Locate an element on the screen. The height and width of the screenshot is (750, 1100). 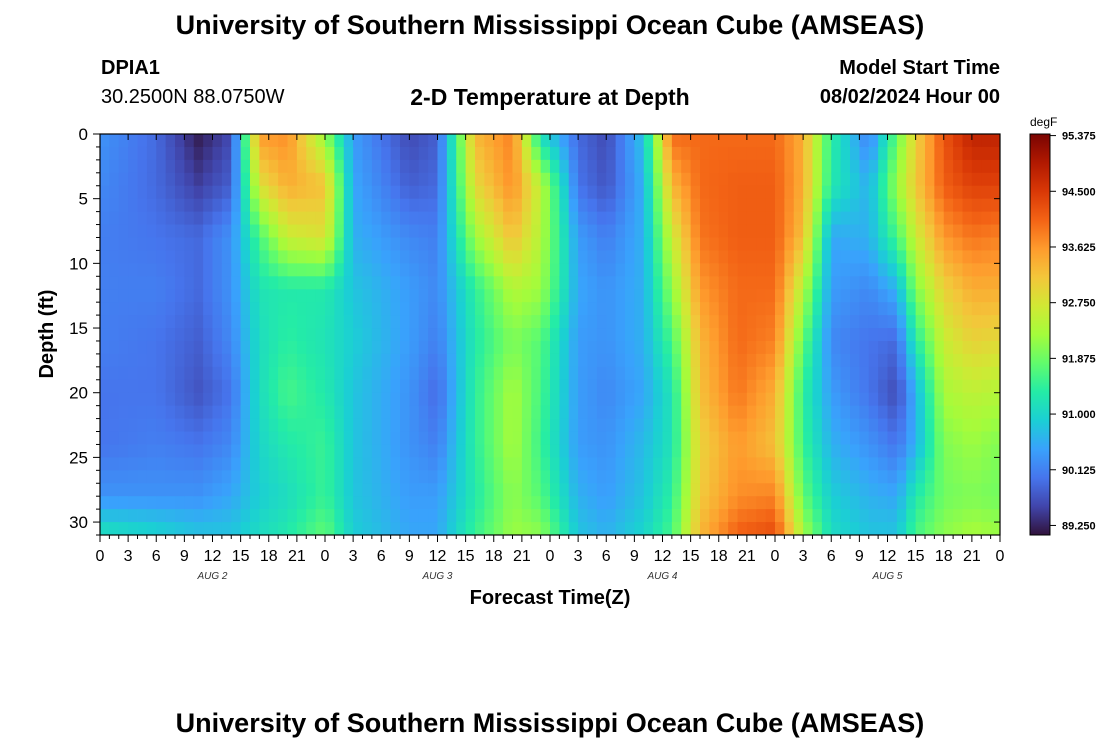
x-tick-label: 12 is located at coordinates (888, 556).